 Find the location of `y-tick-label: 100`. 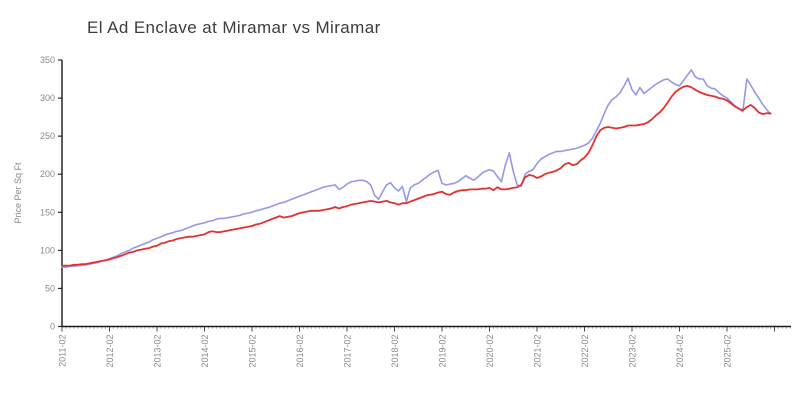

y-tick-label: 100 is located at coordinates (47, 250).